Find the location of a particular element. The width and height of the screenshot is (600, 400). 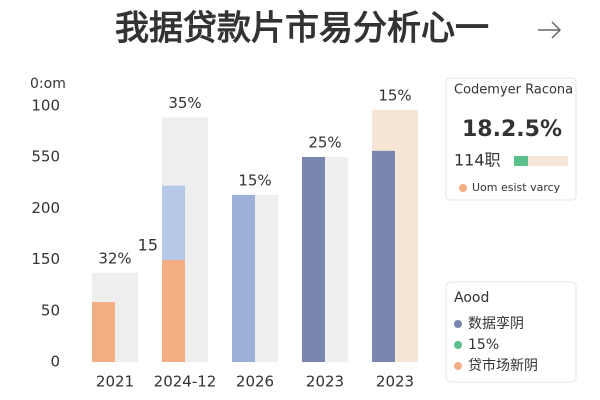

bar-annotation: 25% is located at coordinates (324, 143).